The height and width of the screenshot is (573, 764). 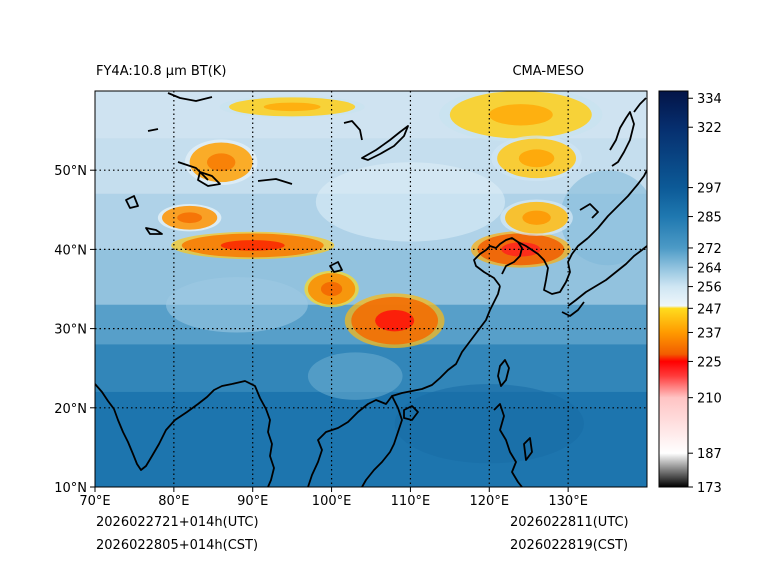 What do you see at coordinates (617, 204) in the screenshot?
I see `coastline-russia-east` at bounding box center [617, 204].